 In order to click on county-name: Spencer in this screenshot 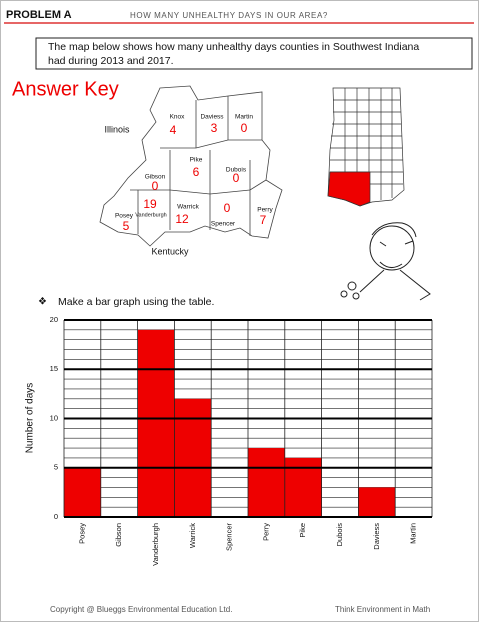, I will do `click(223, 224)`.